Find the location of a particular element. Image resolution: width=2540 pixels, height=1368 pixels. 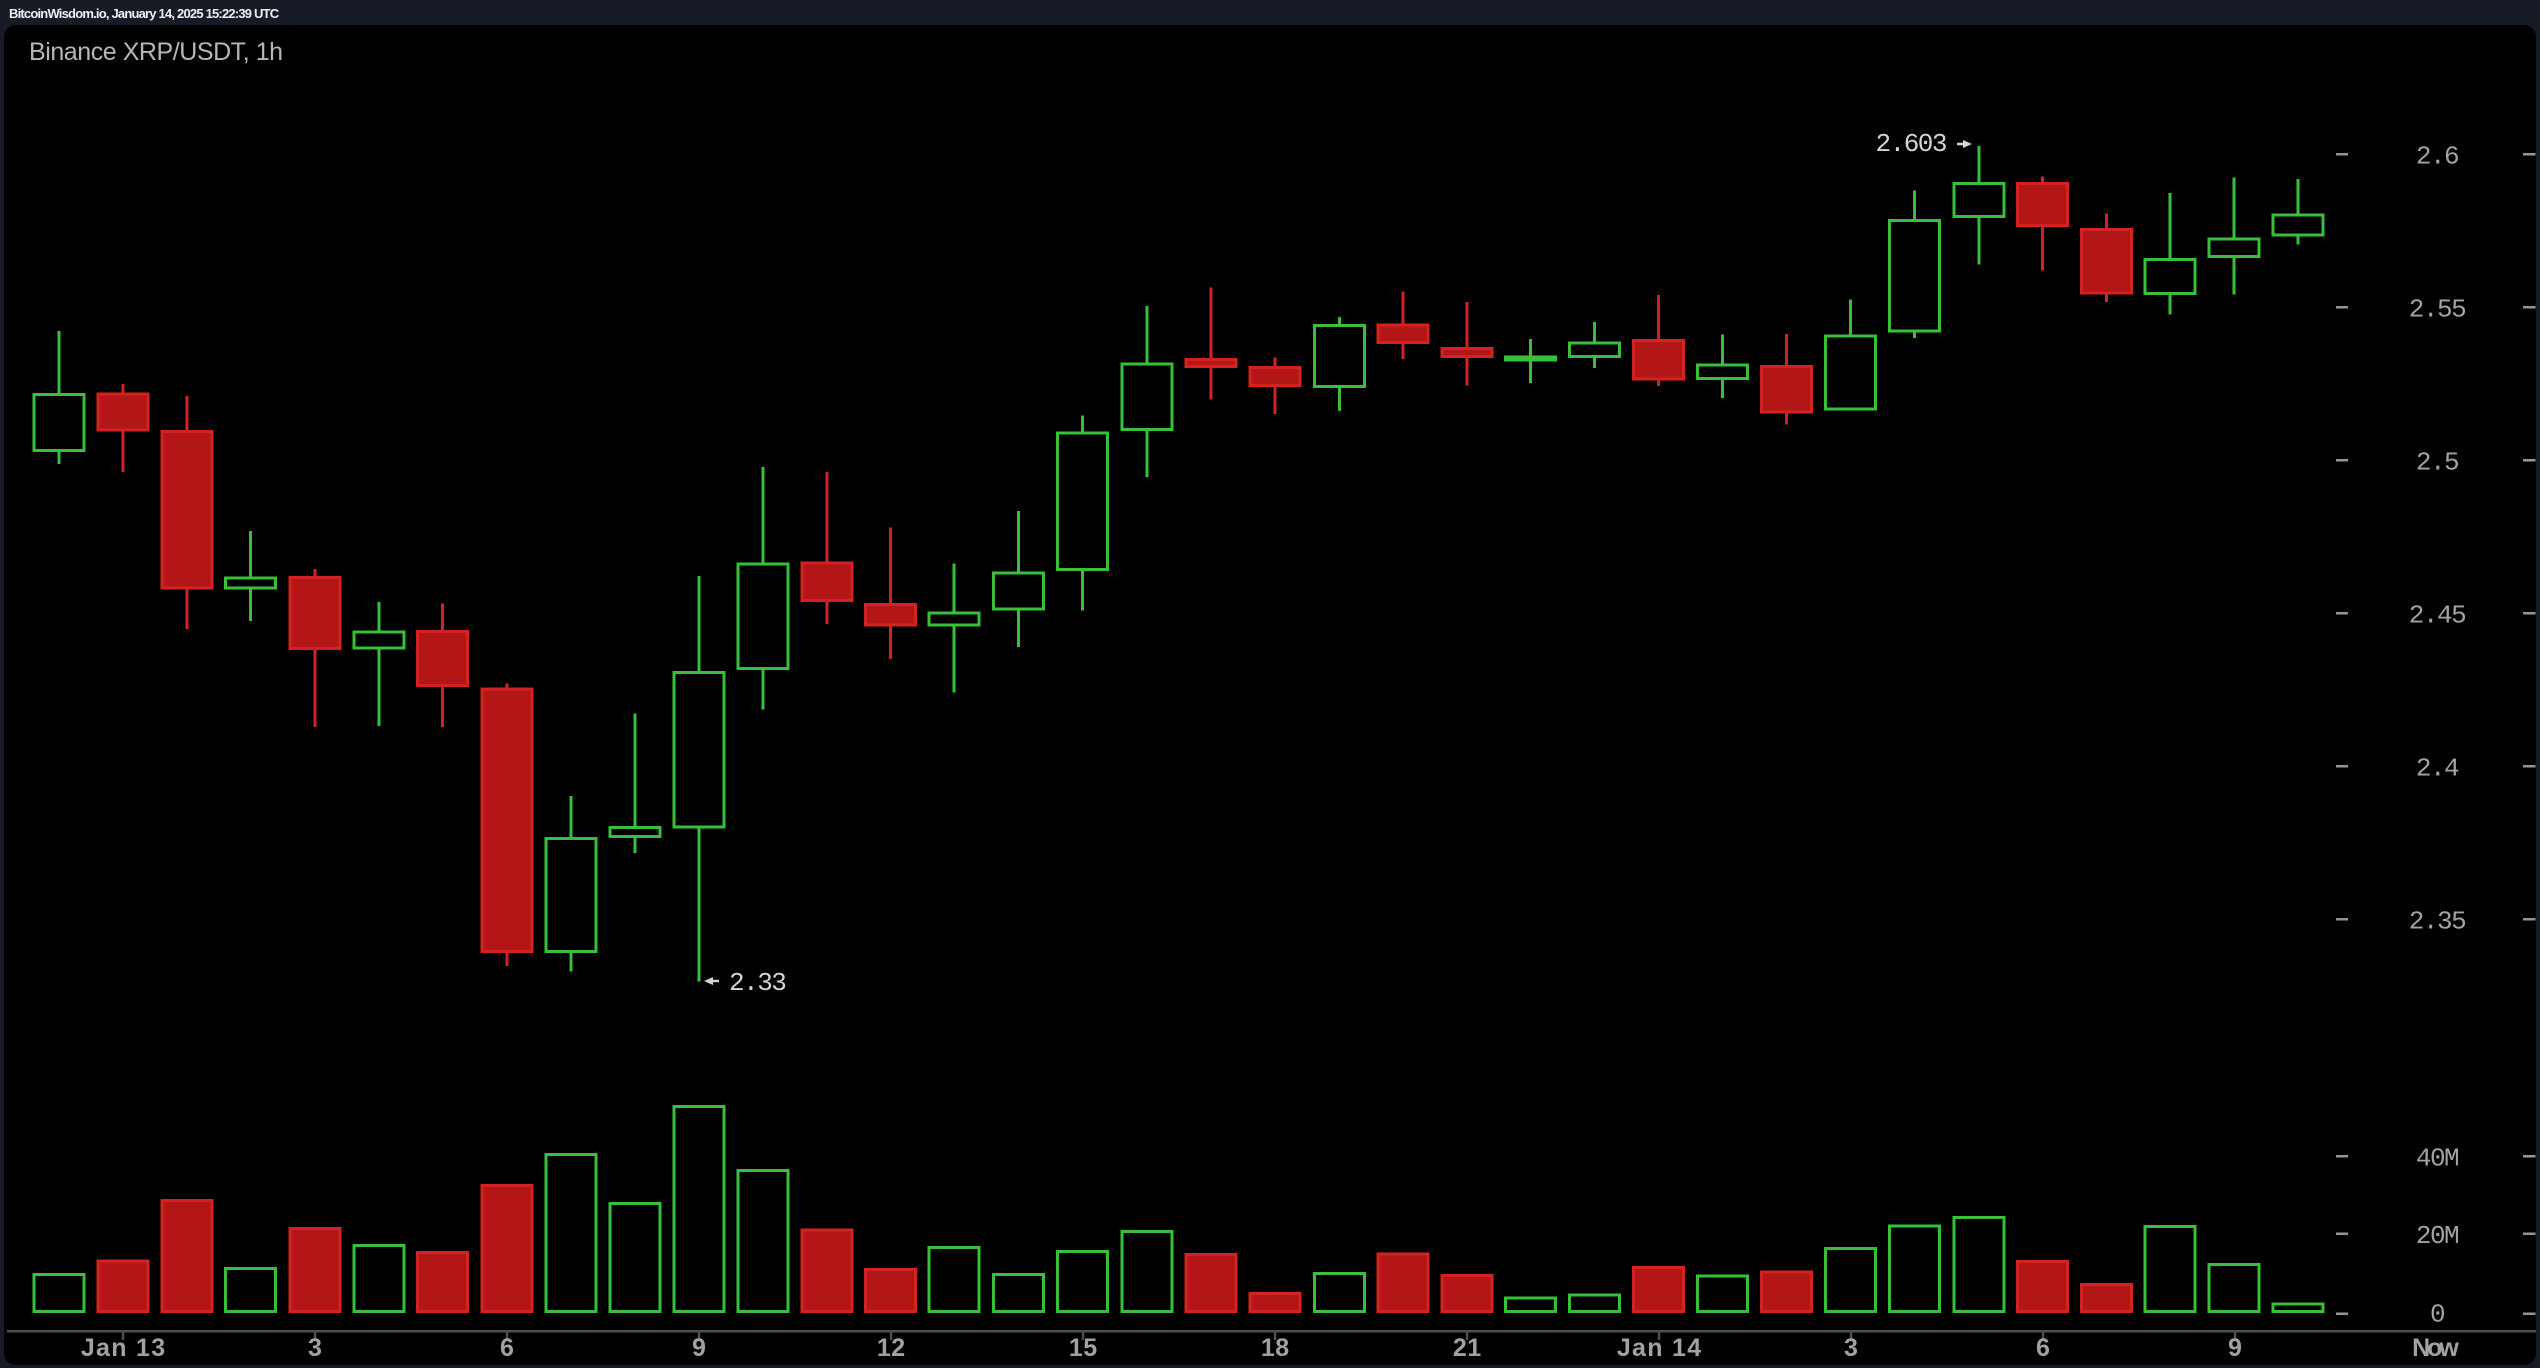

svg-text: 2.35 is located at coordinates (2437, 922).